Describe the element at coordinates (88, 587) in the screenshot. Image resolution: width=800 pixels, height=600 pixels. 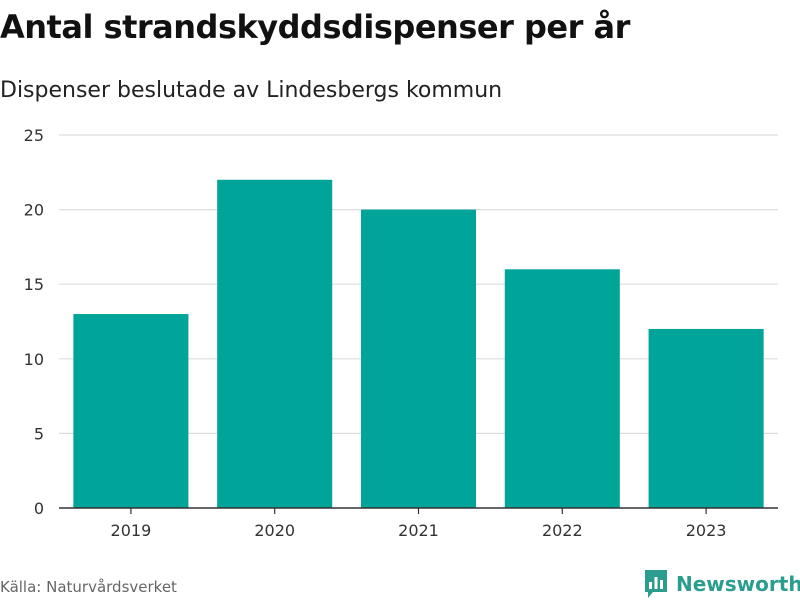
I see `source-note: Källa: Naturvårdsverket` at that location.